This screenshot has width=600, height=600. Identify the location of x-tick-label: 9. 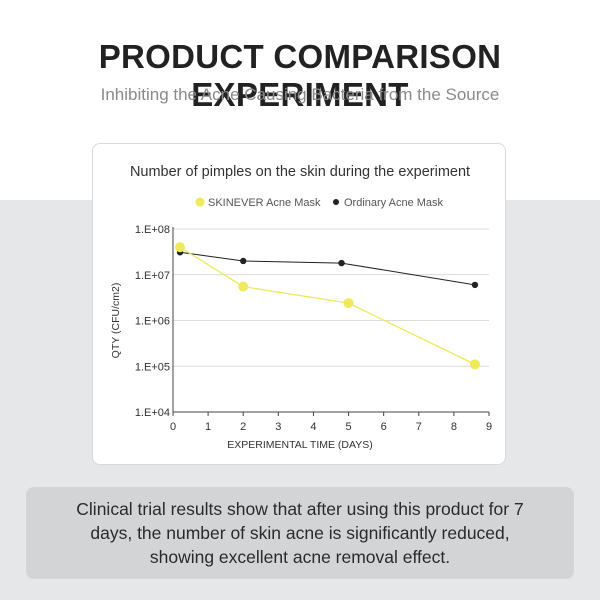
(489, 427).